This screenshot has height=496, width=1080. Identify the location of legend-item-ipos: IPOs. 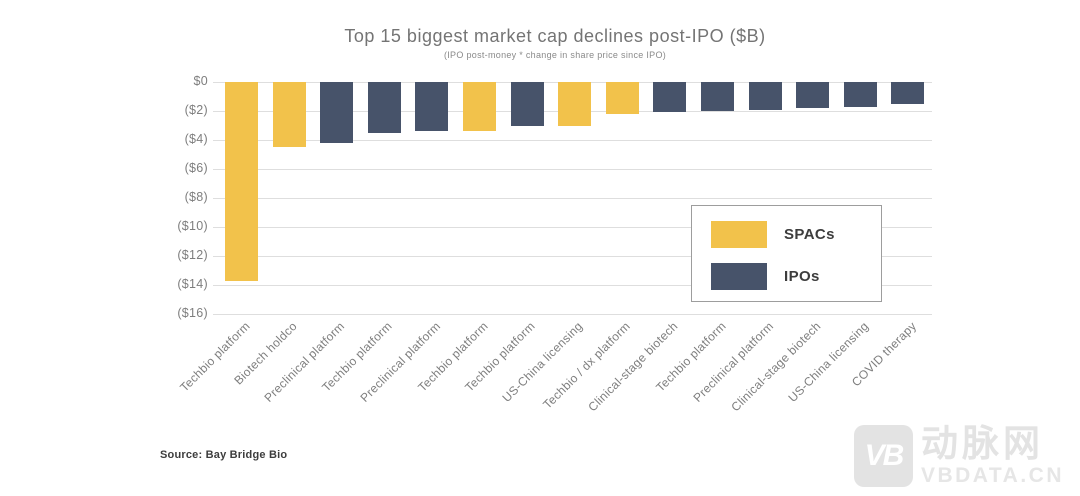
(765, 276).